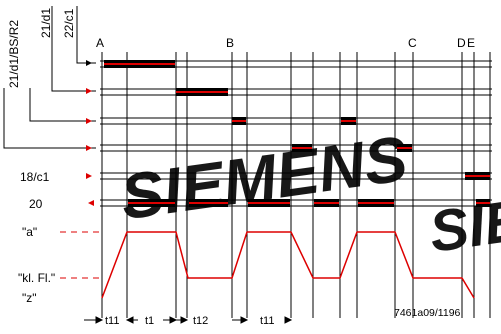 This screenshot has height=334, width=501. Describe the element at coordinates (89, 176) in the screenshot. I see `row-5-arrow-icon` at that location.